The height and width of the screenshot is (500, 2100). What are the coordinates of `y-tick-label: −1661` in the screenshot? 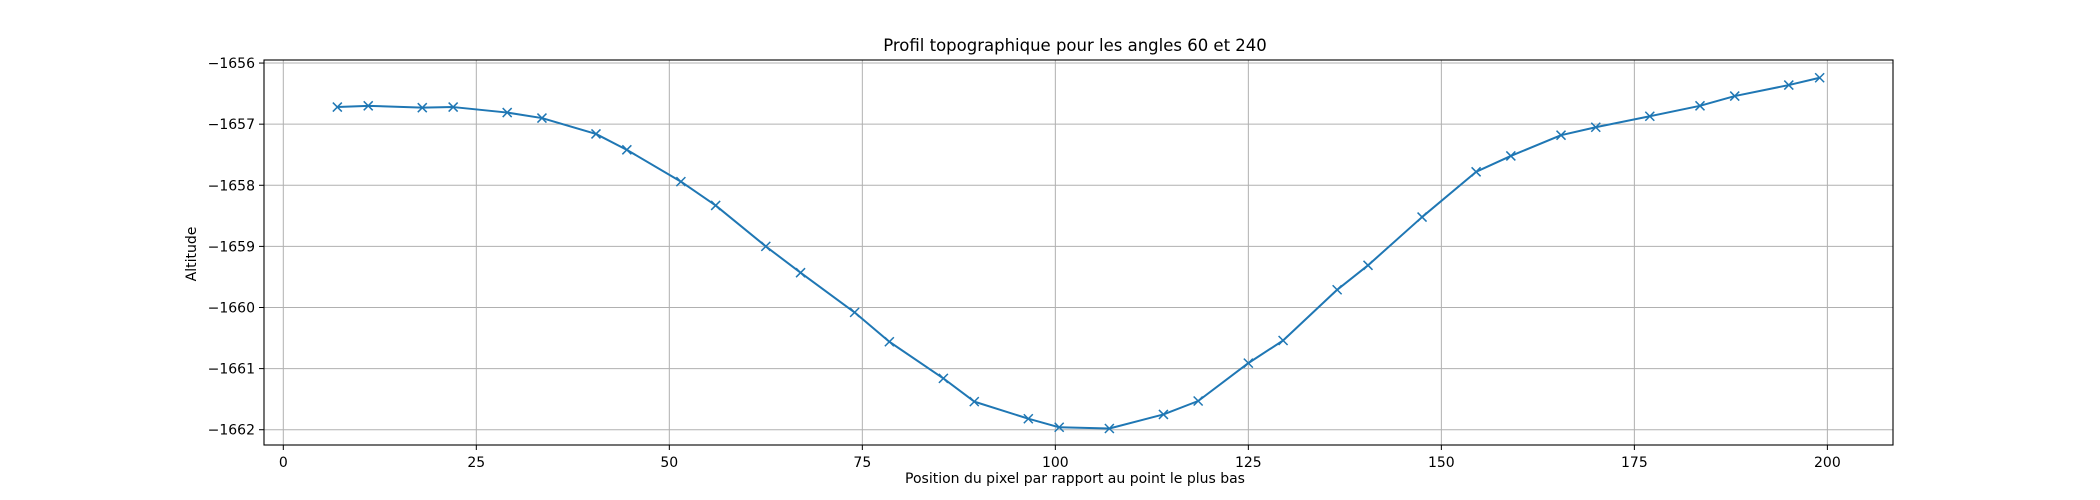 It's located at (231, 370).